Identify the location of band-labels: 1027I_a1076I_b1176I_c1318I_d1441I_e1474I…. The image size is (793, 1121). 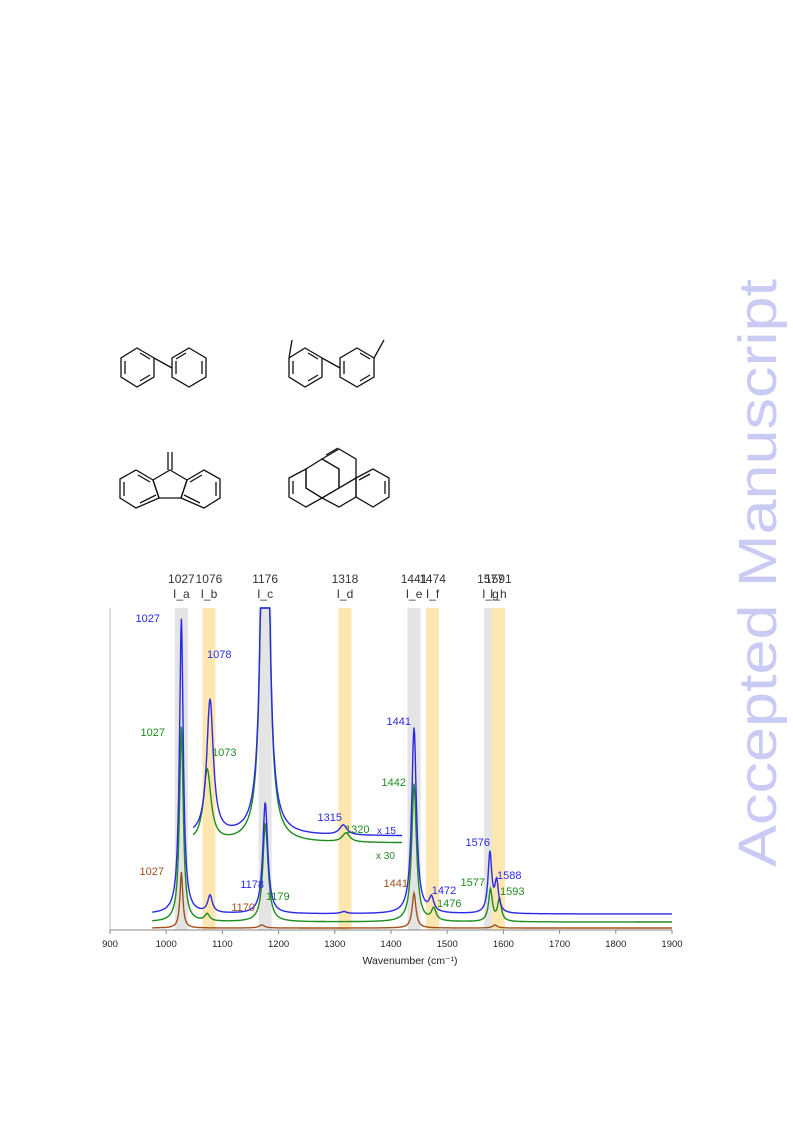
(340, 586).